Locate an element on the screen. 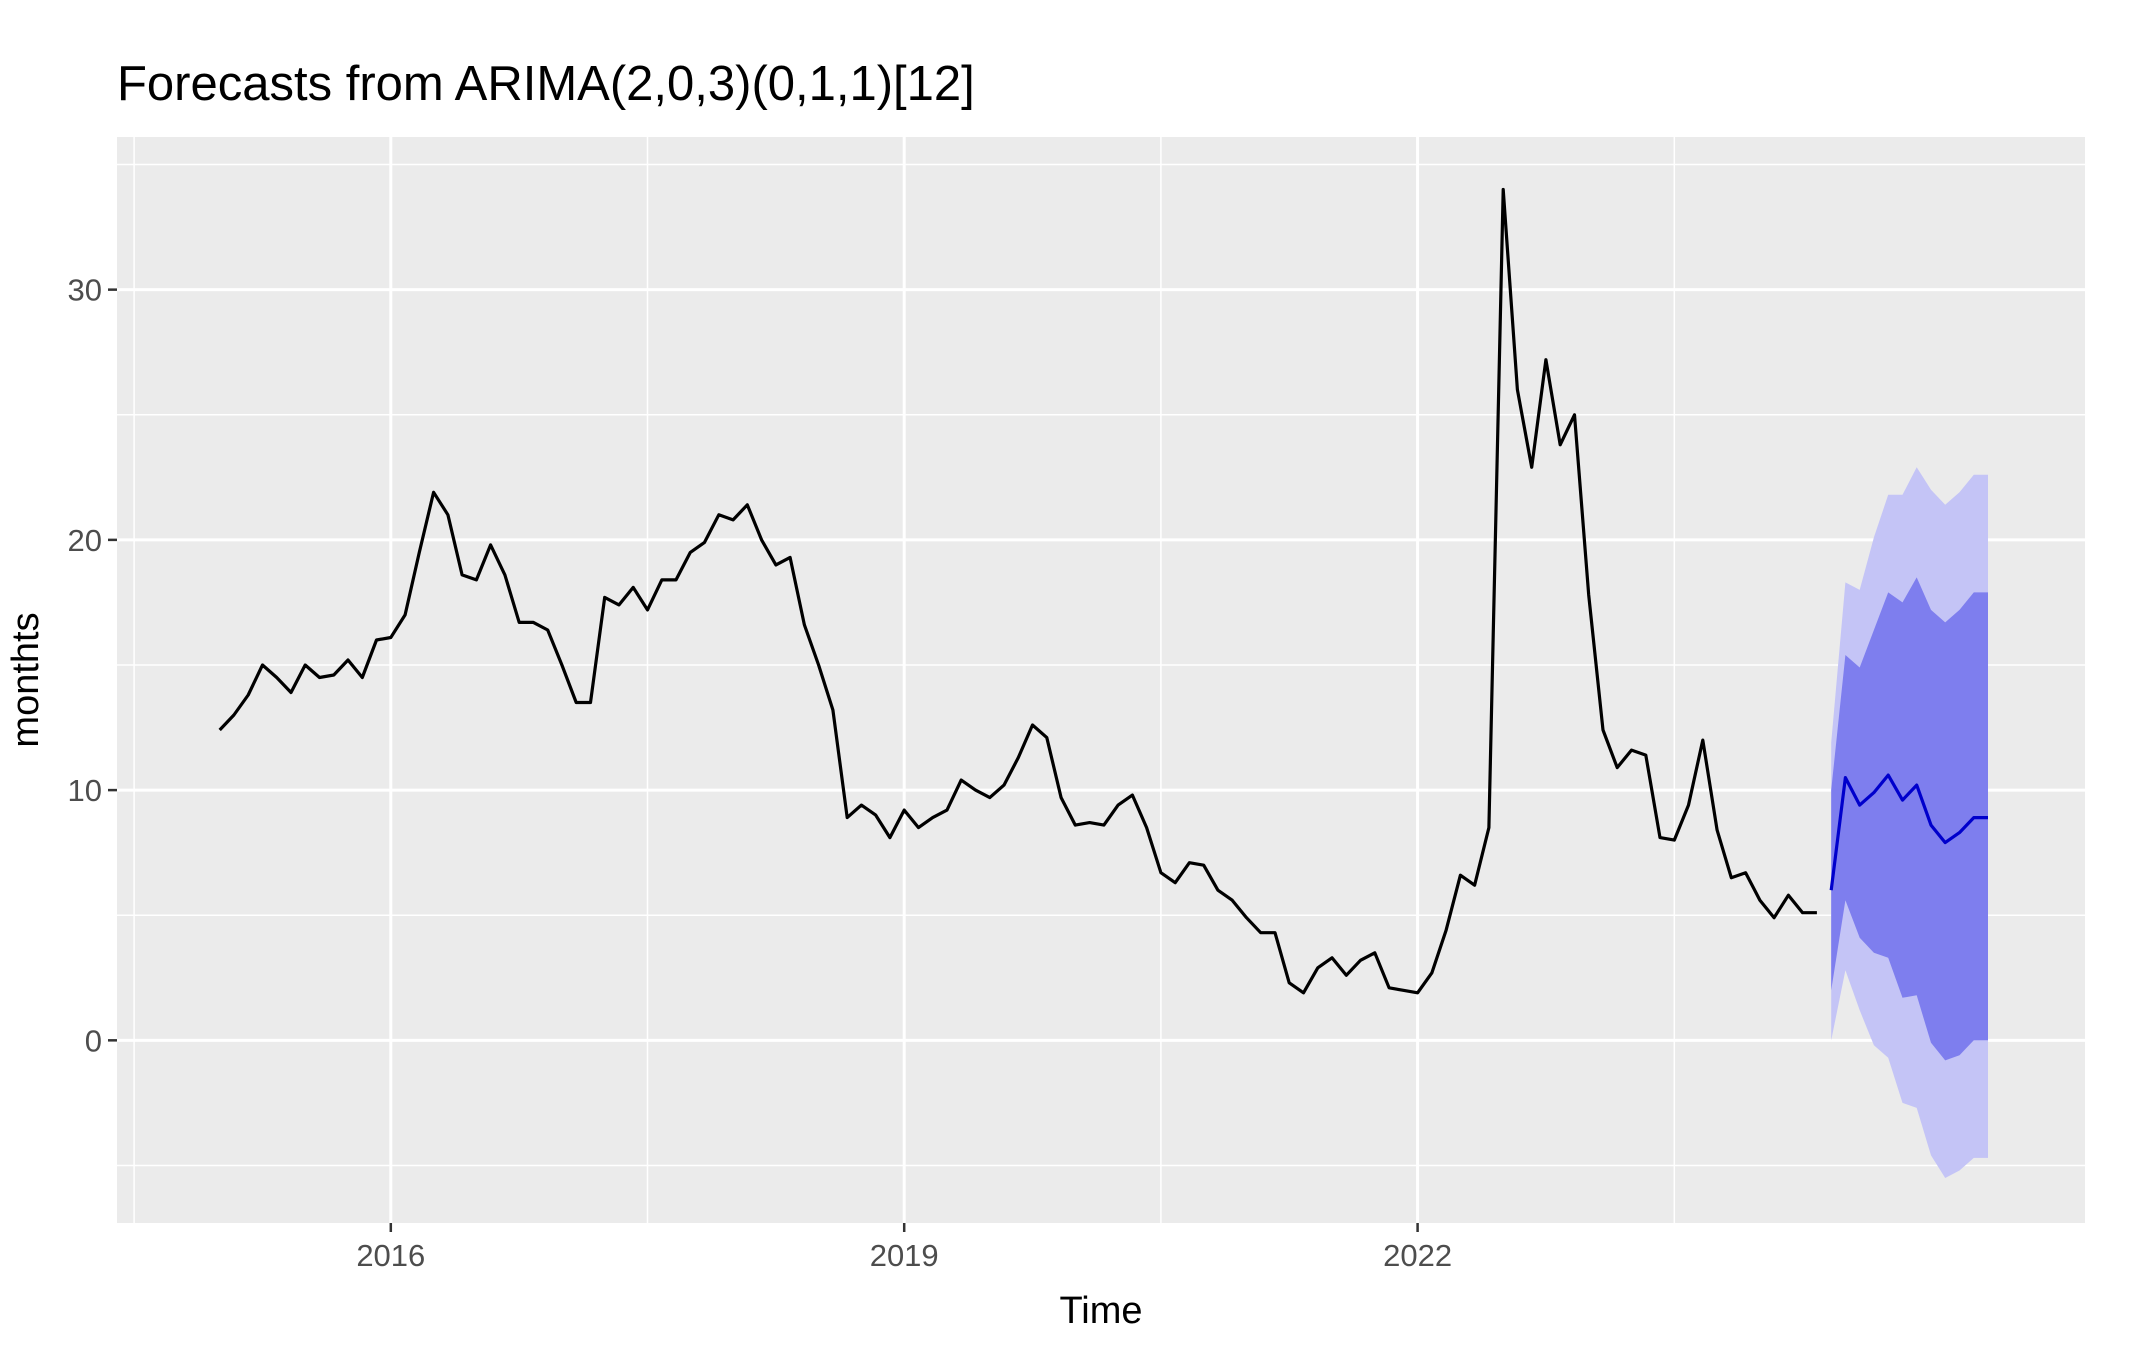  x-axis-label: Time is located at coordinates (1100, 1311).